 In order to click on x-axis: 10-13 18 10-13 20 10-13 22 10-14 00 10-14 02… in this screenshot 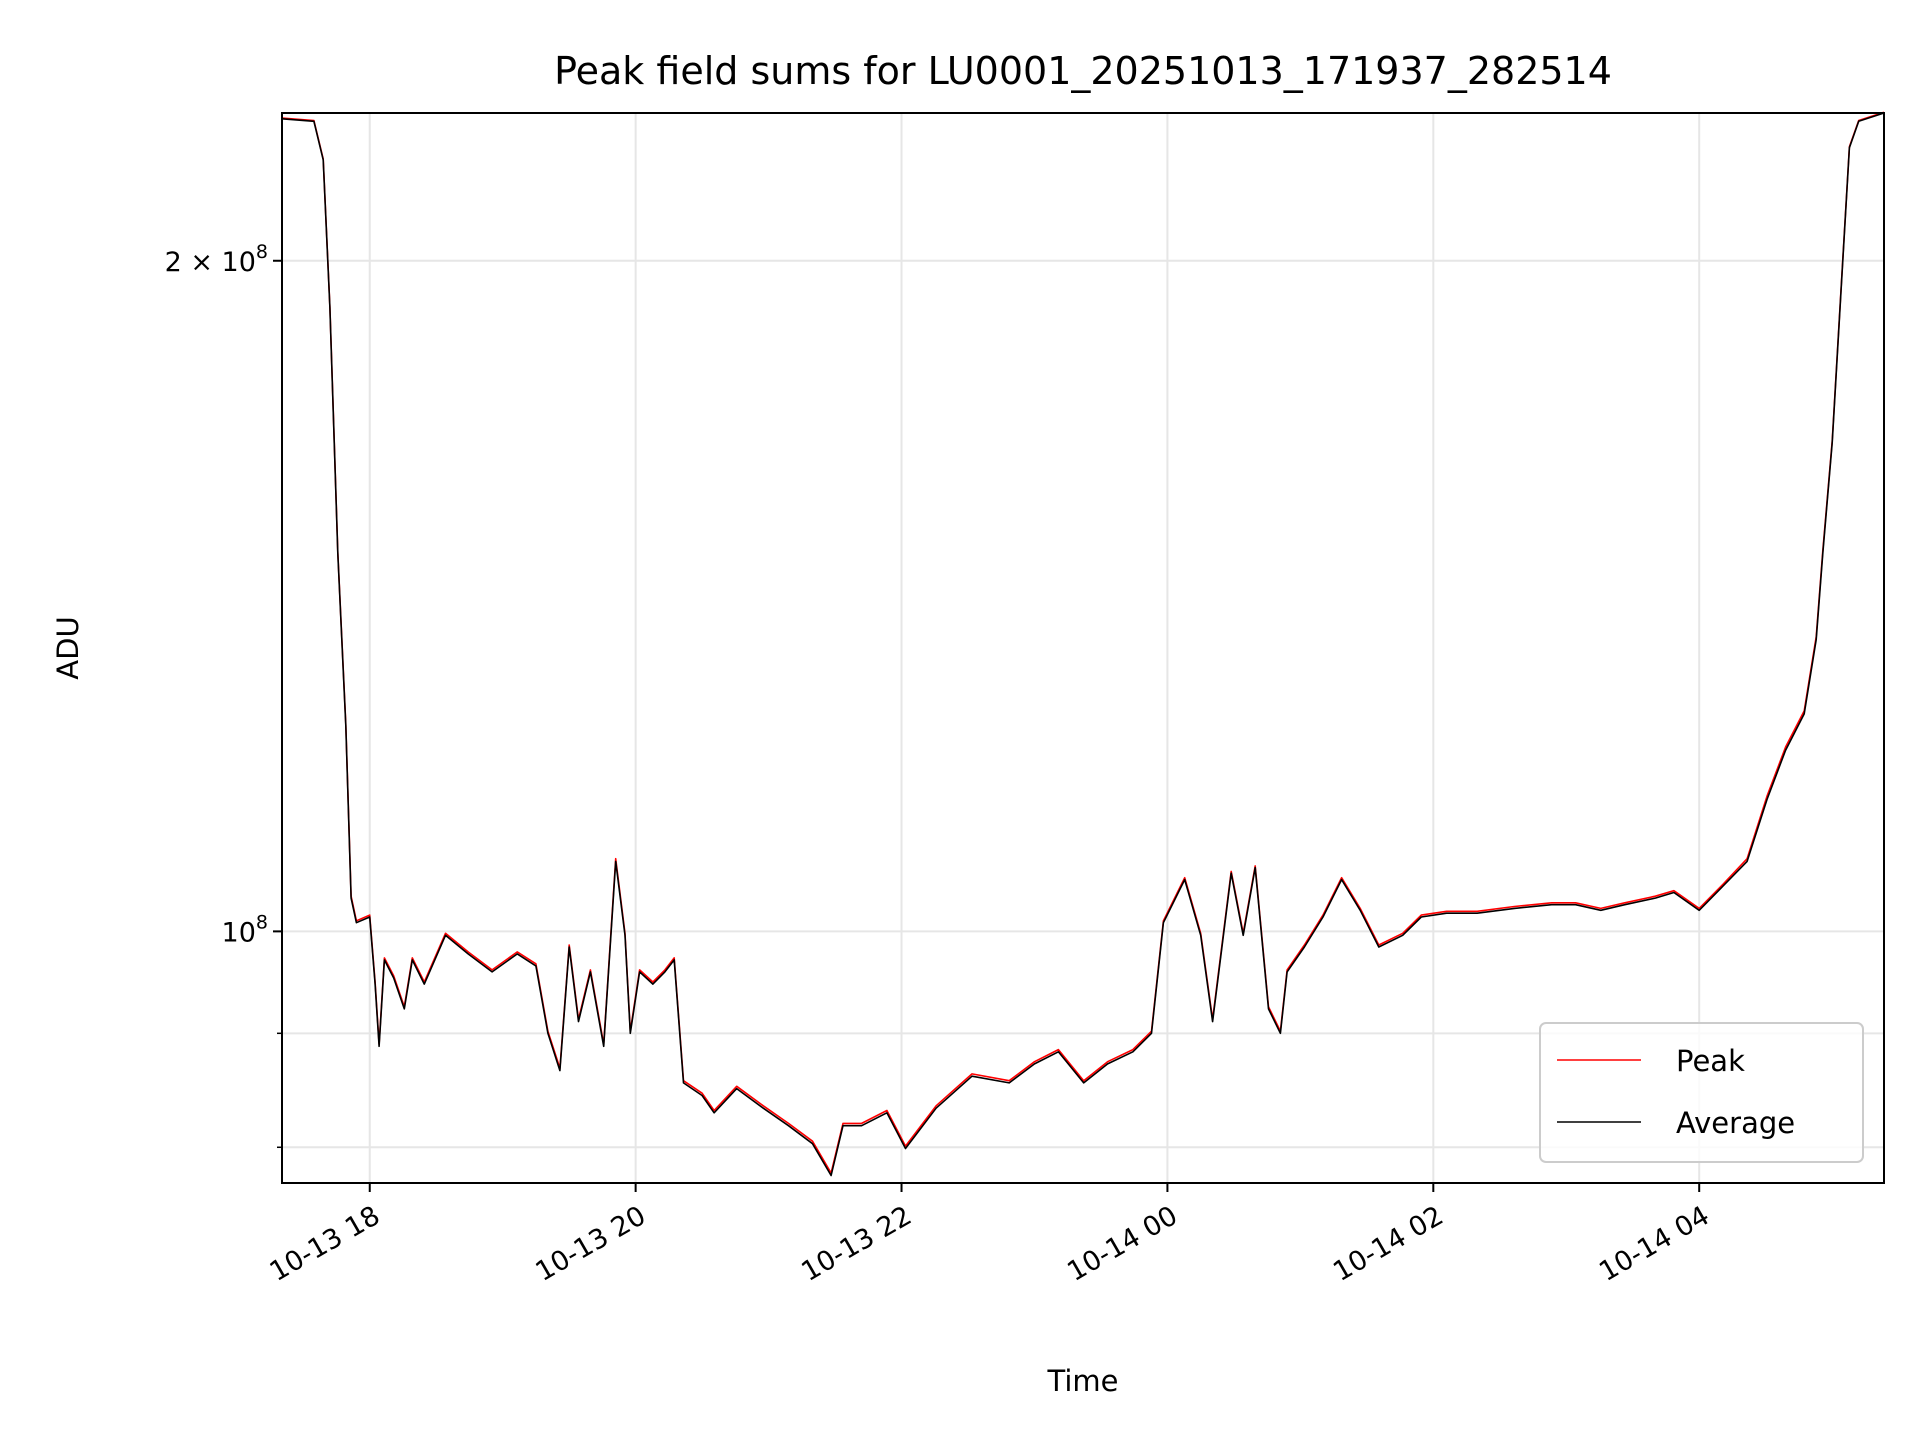, I will do `click(990, 1235)`.